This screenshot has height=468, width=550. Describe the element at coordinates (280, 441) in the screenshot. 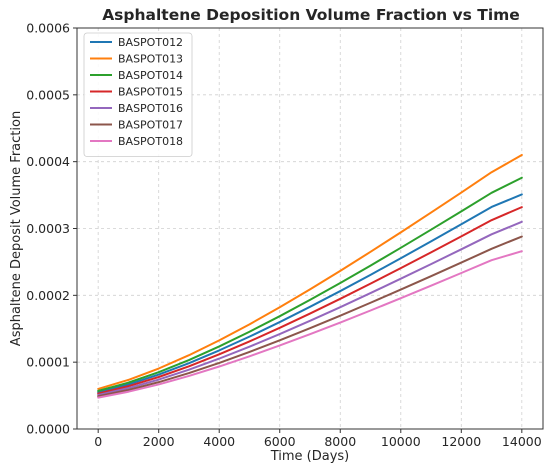

I see `x-tick-label: 6000` at that location.